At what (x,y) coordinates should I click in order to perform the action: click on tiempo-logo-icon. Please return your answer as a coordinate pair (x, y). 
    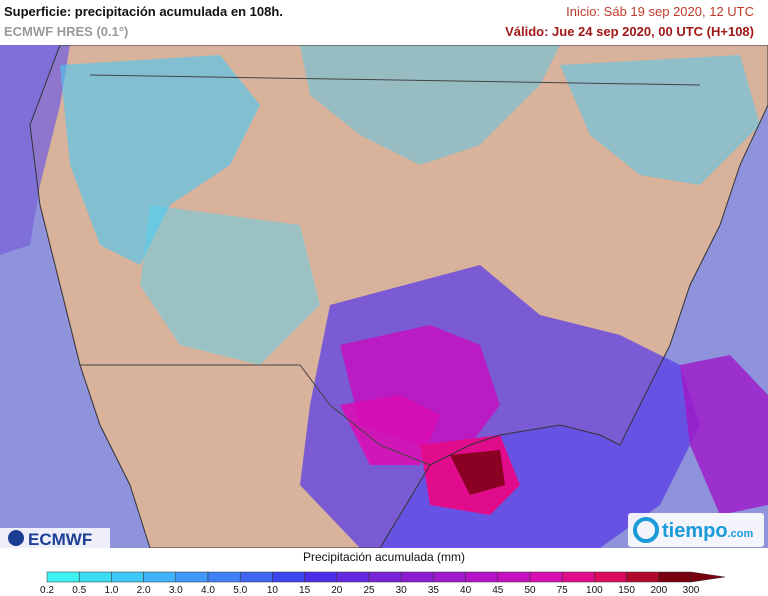
    Looking at the image, I should click on (646, 530).